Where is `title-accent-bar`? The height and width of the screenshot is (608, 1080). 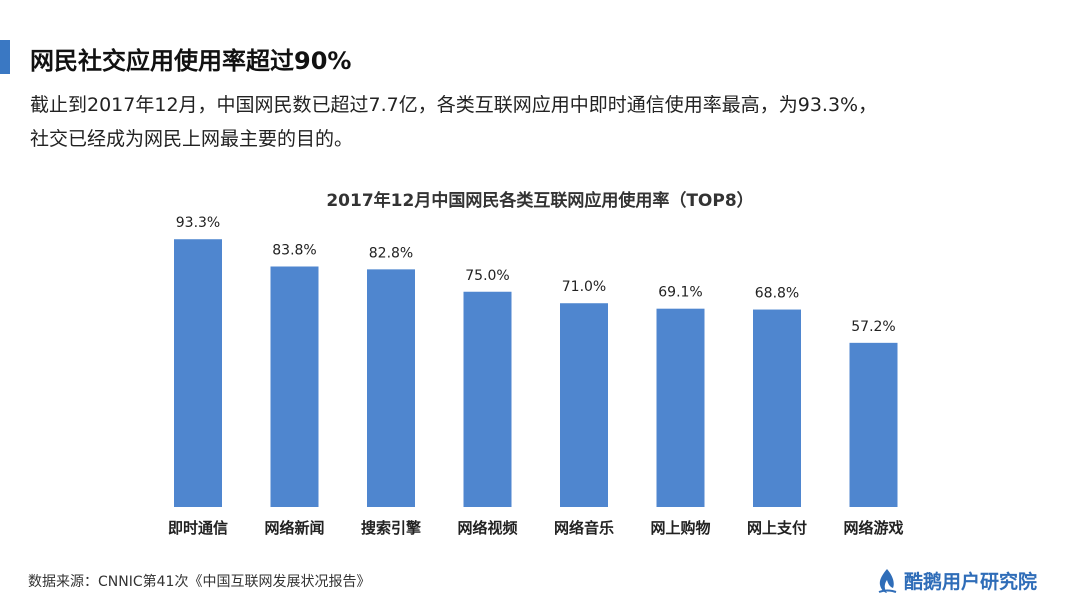
title-accent-bar is located at coordinates (5, 57).